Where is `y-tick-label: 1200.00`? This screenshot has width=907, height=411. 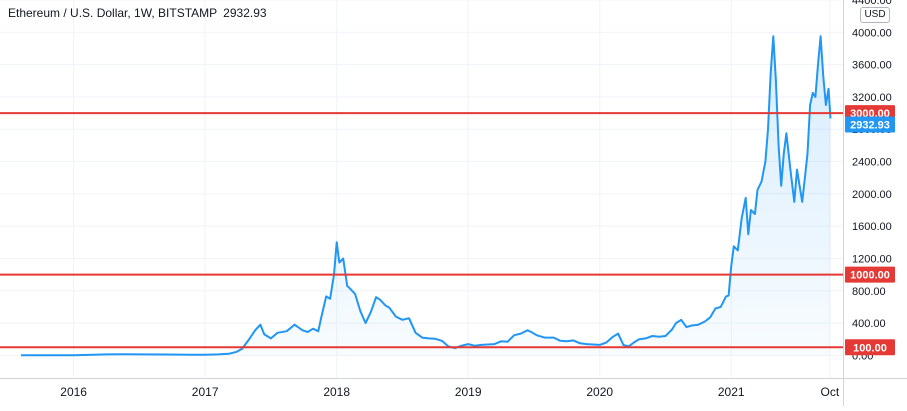 y-tick-label: 1200.00 is located at coordinates (872, 259).